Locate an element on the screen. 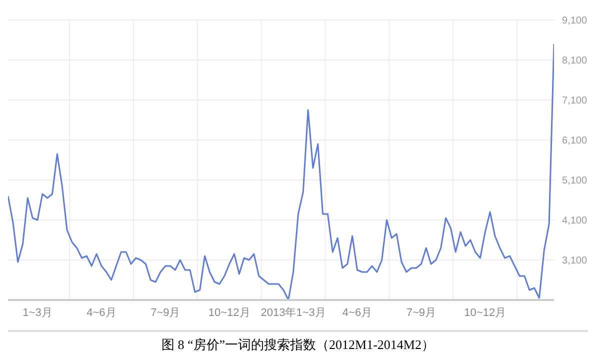  y-tick-label: 4,100 is located at coordinates (575, 221).